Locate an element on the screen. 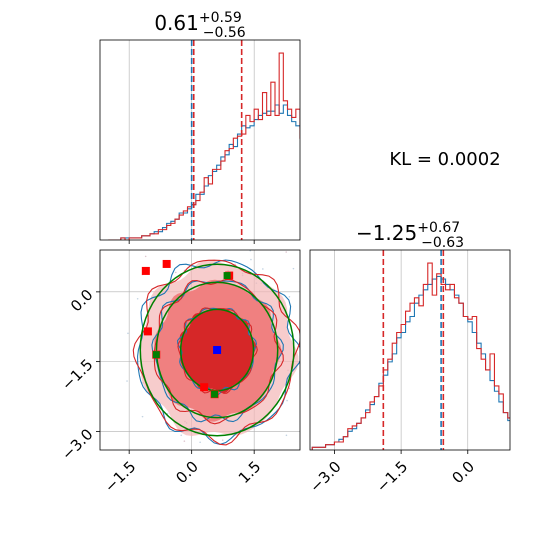 The width and height of the screenshot is (550, 550). top-histogram-title: 0.61+0.59 −0.56 is located at coordinates (199, 25).